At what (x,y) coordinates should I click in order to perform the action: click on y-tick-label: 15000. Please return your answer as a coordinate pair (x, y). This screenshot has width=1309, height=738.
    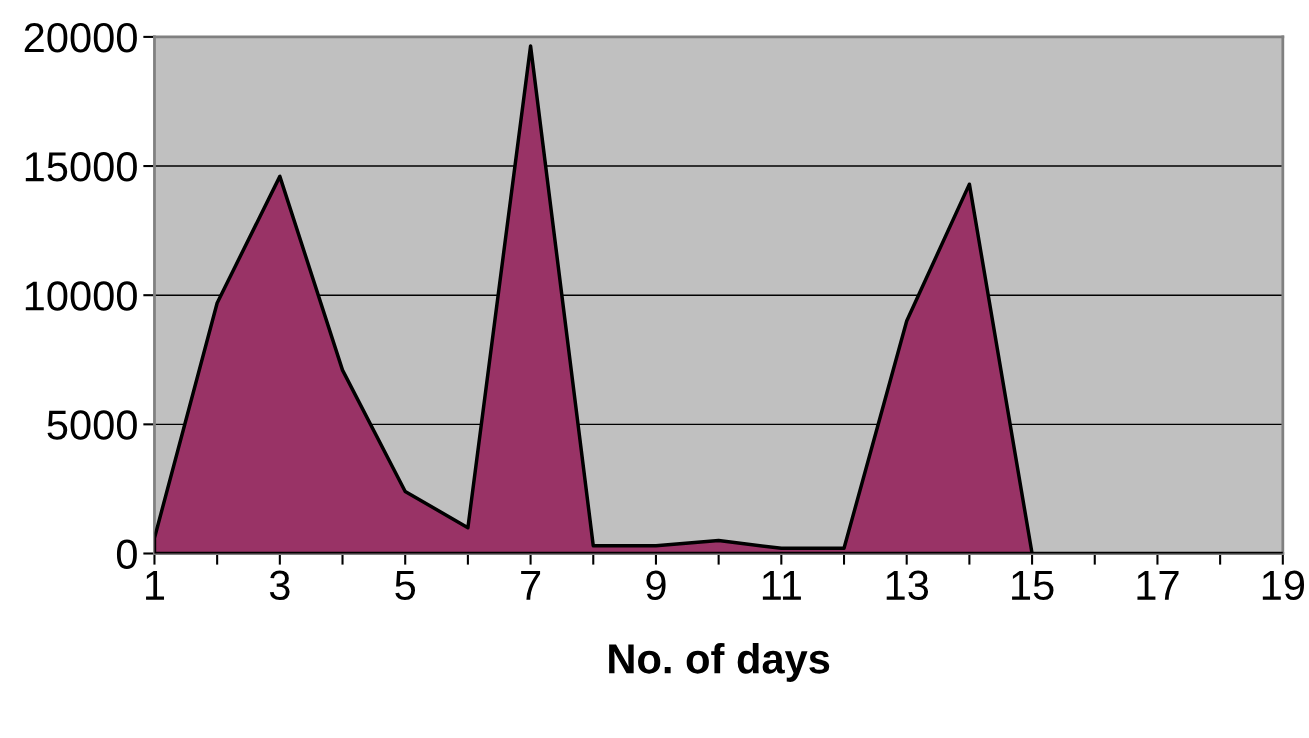
    Looking at the image, I should click on (81, 167).